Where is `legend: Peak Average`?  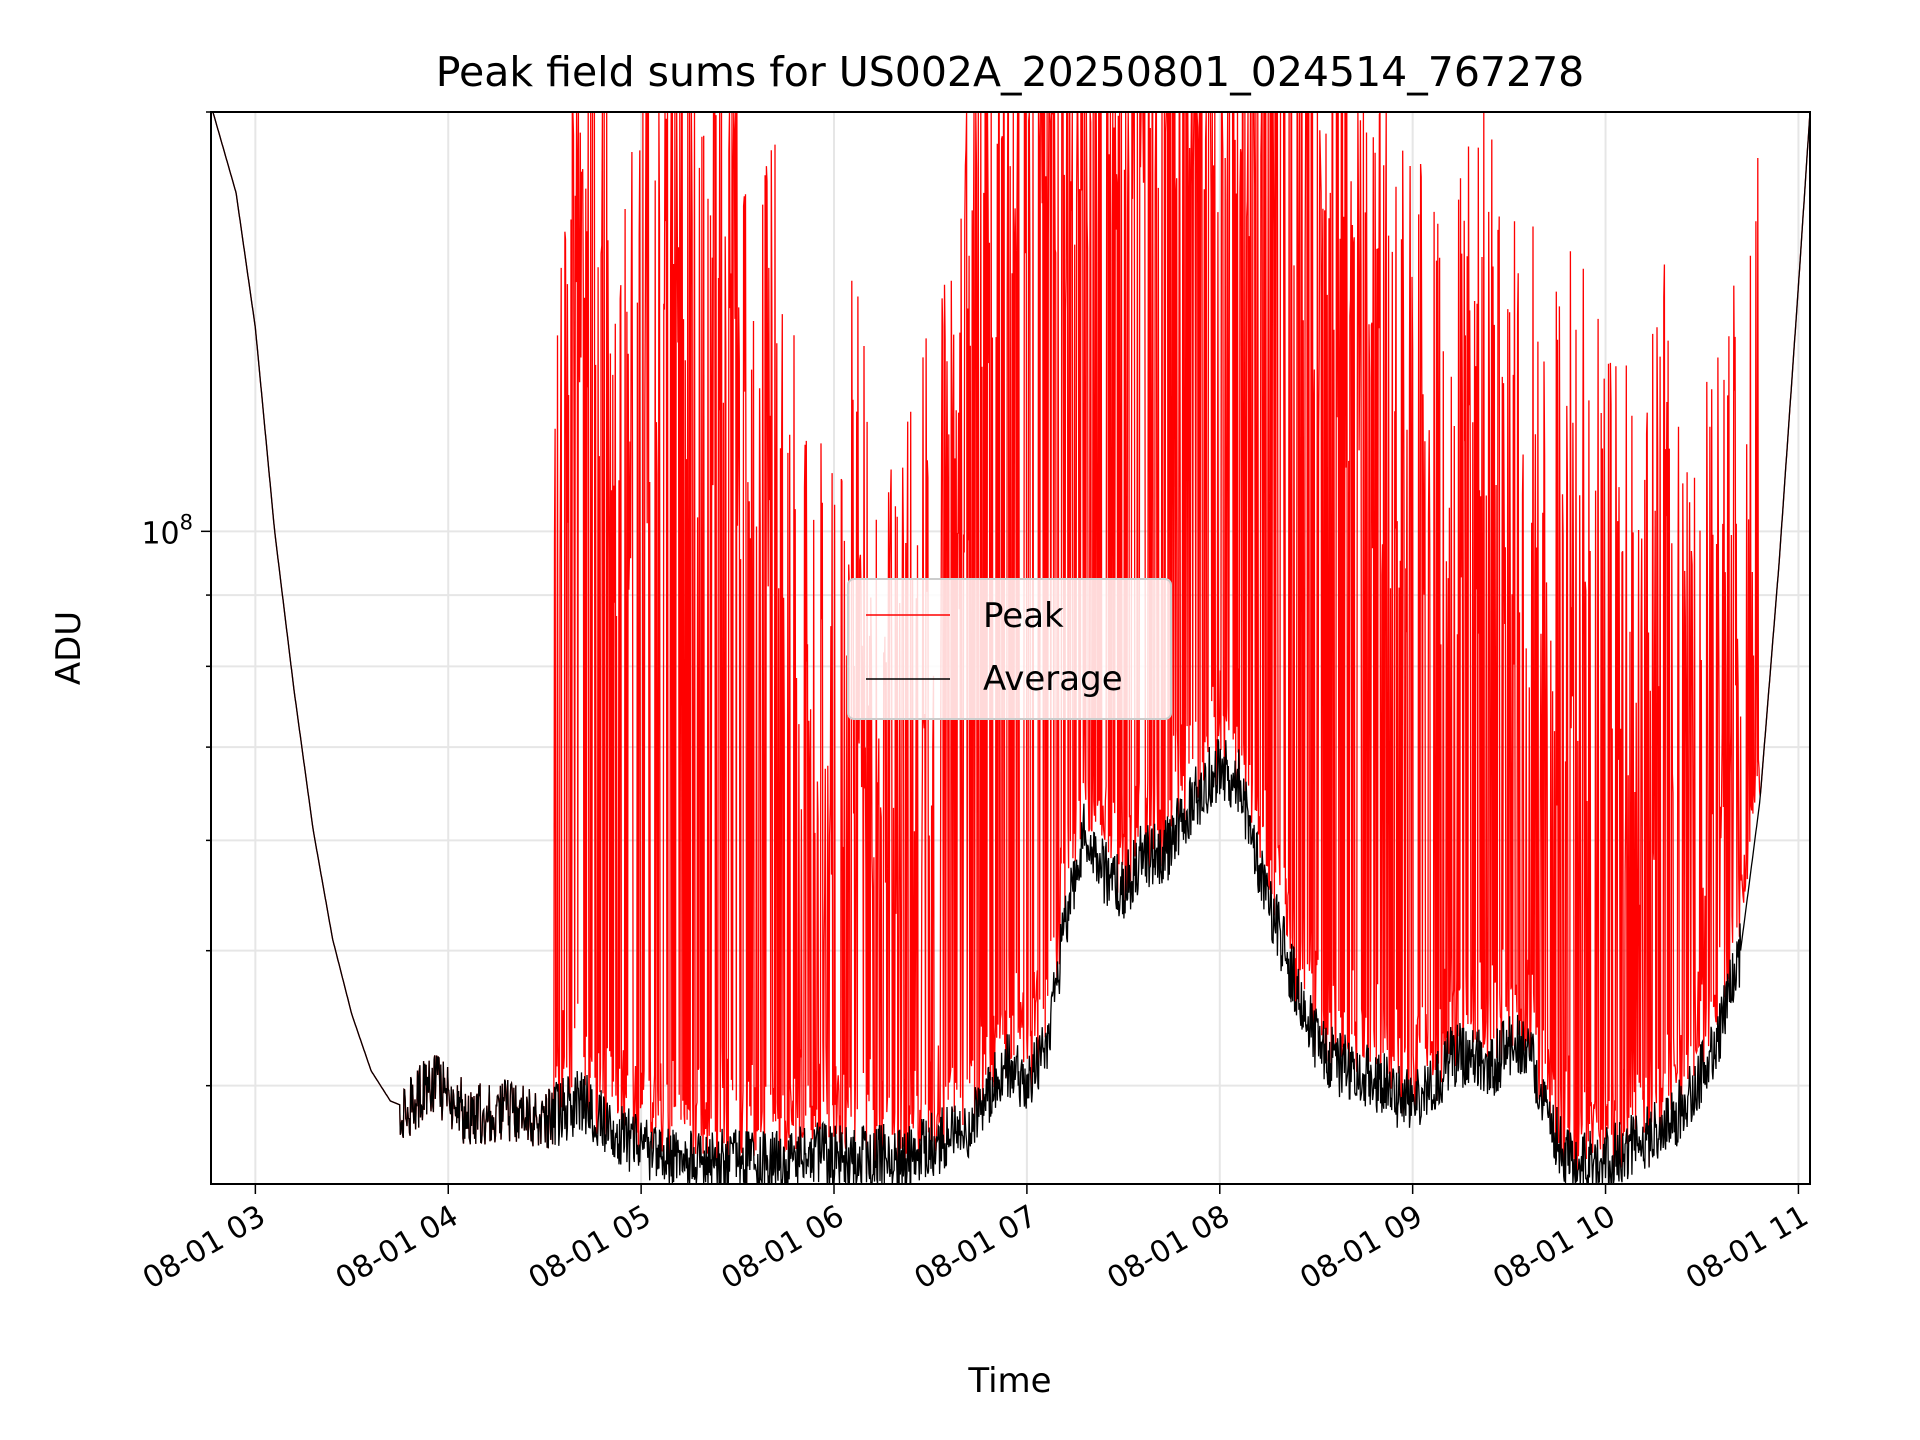
legend: Peak Average is located at coordinates (1009, 649).